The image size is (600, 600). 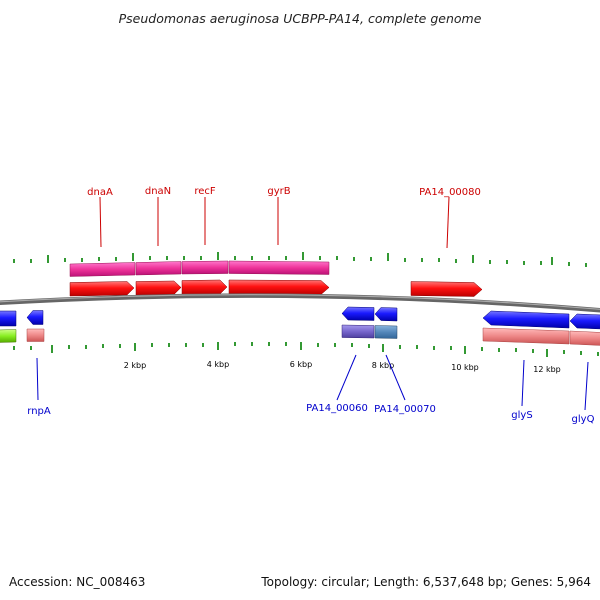 What do you see at coordinates (158, 268) in the screenshot?
I see `cds-feature-dnaN` at bounding box center [158, 268].